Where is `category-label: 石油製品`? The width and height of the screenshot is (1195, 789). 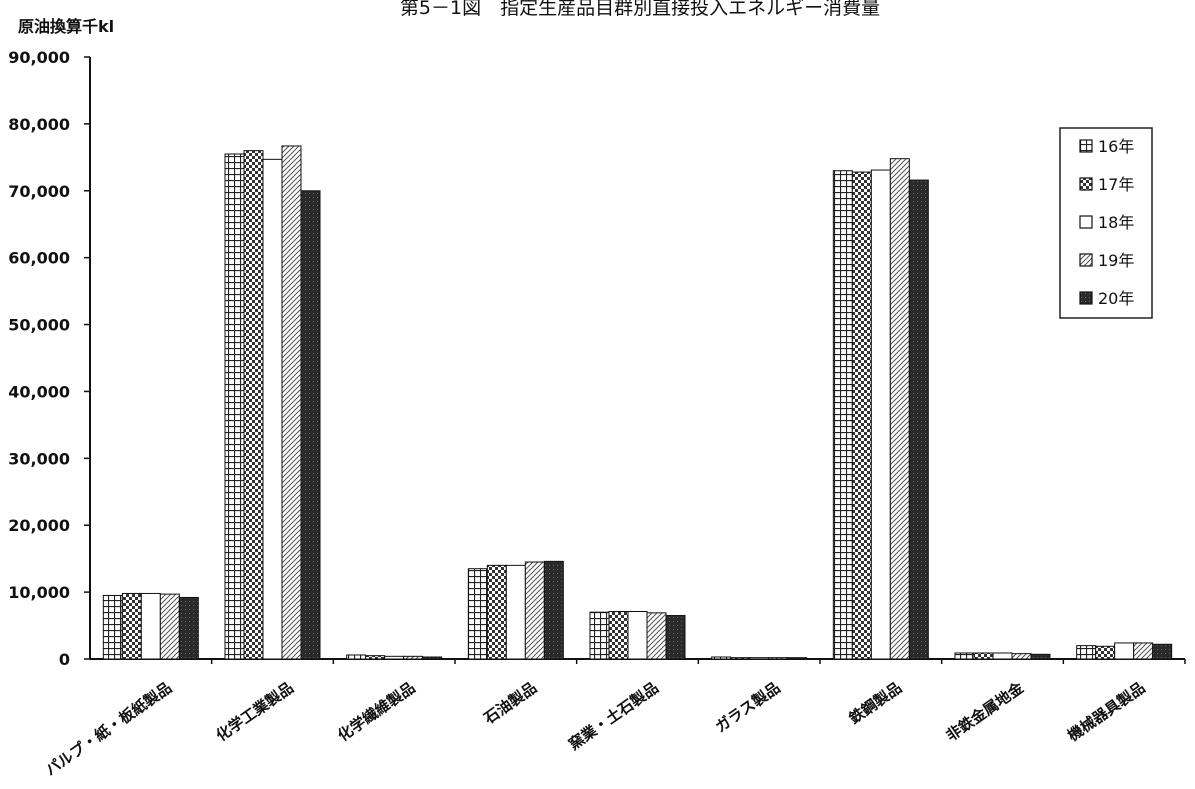 category-label: 石油製品 is located at coordinates (510, 704).